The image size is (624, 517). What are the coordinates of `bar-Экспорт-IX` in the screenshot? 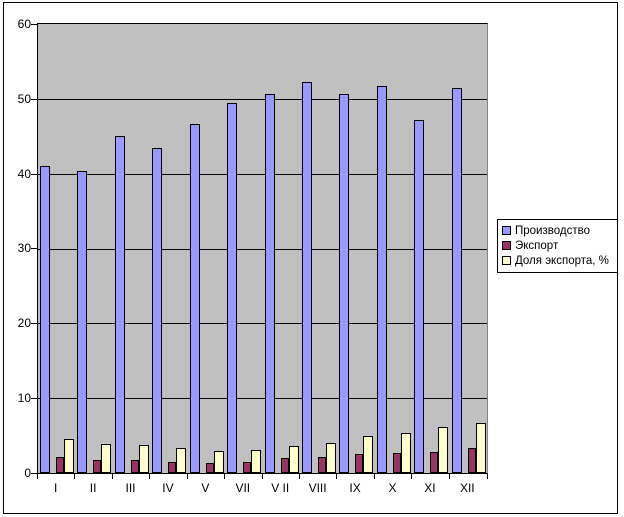 It's located at (359, 463).